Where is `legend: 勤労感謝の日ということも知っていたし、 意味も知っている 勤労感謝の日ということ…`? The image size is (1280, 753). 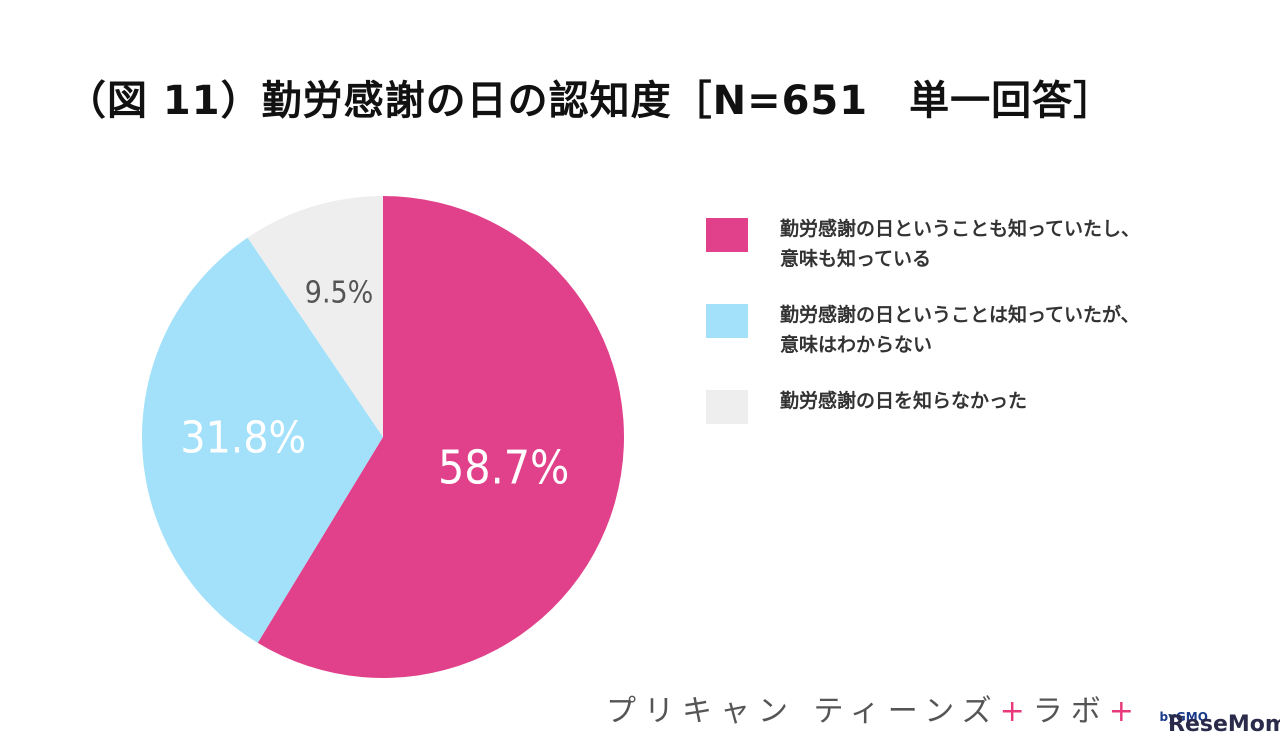 legend: 勤労感謝の日ということも知っていたし、 意味も知っている 勤労感謝の日ということ… is located at coordinates (956, 326).